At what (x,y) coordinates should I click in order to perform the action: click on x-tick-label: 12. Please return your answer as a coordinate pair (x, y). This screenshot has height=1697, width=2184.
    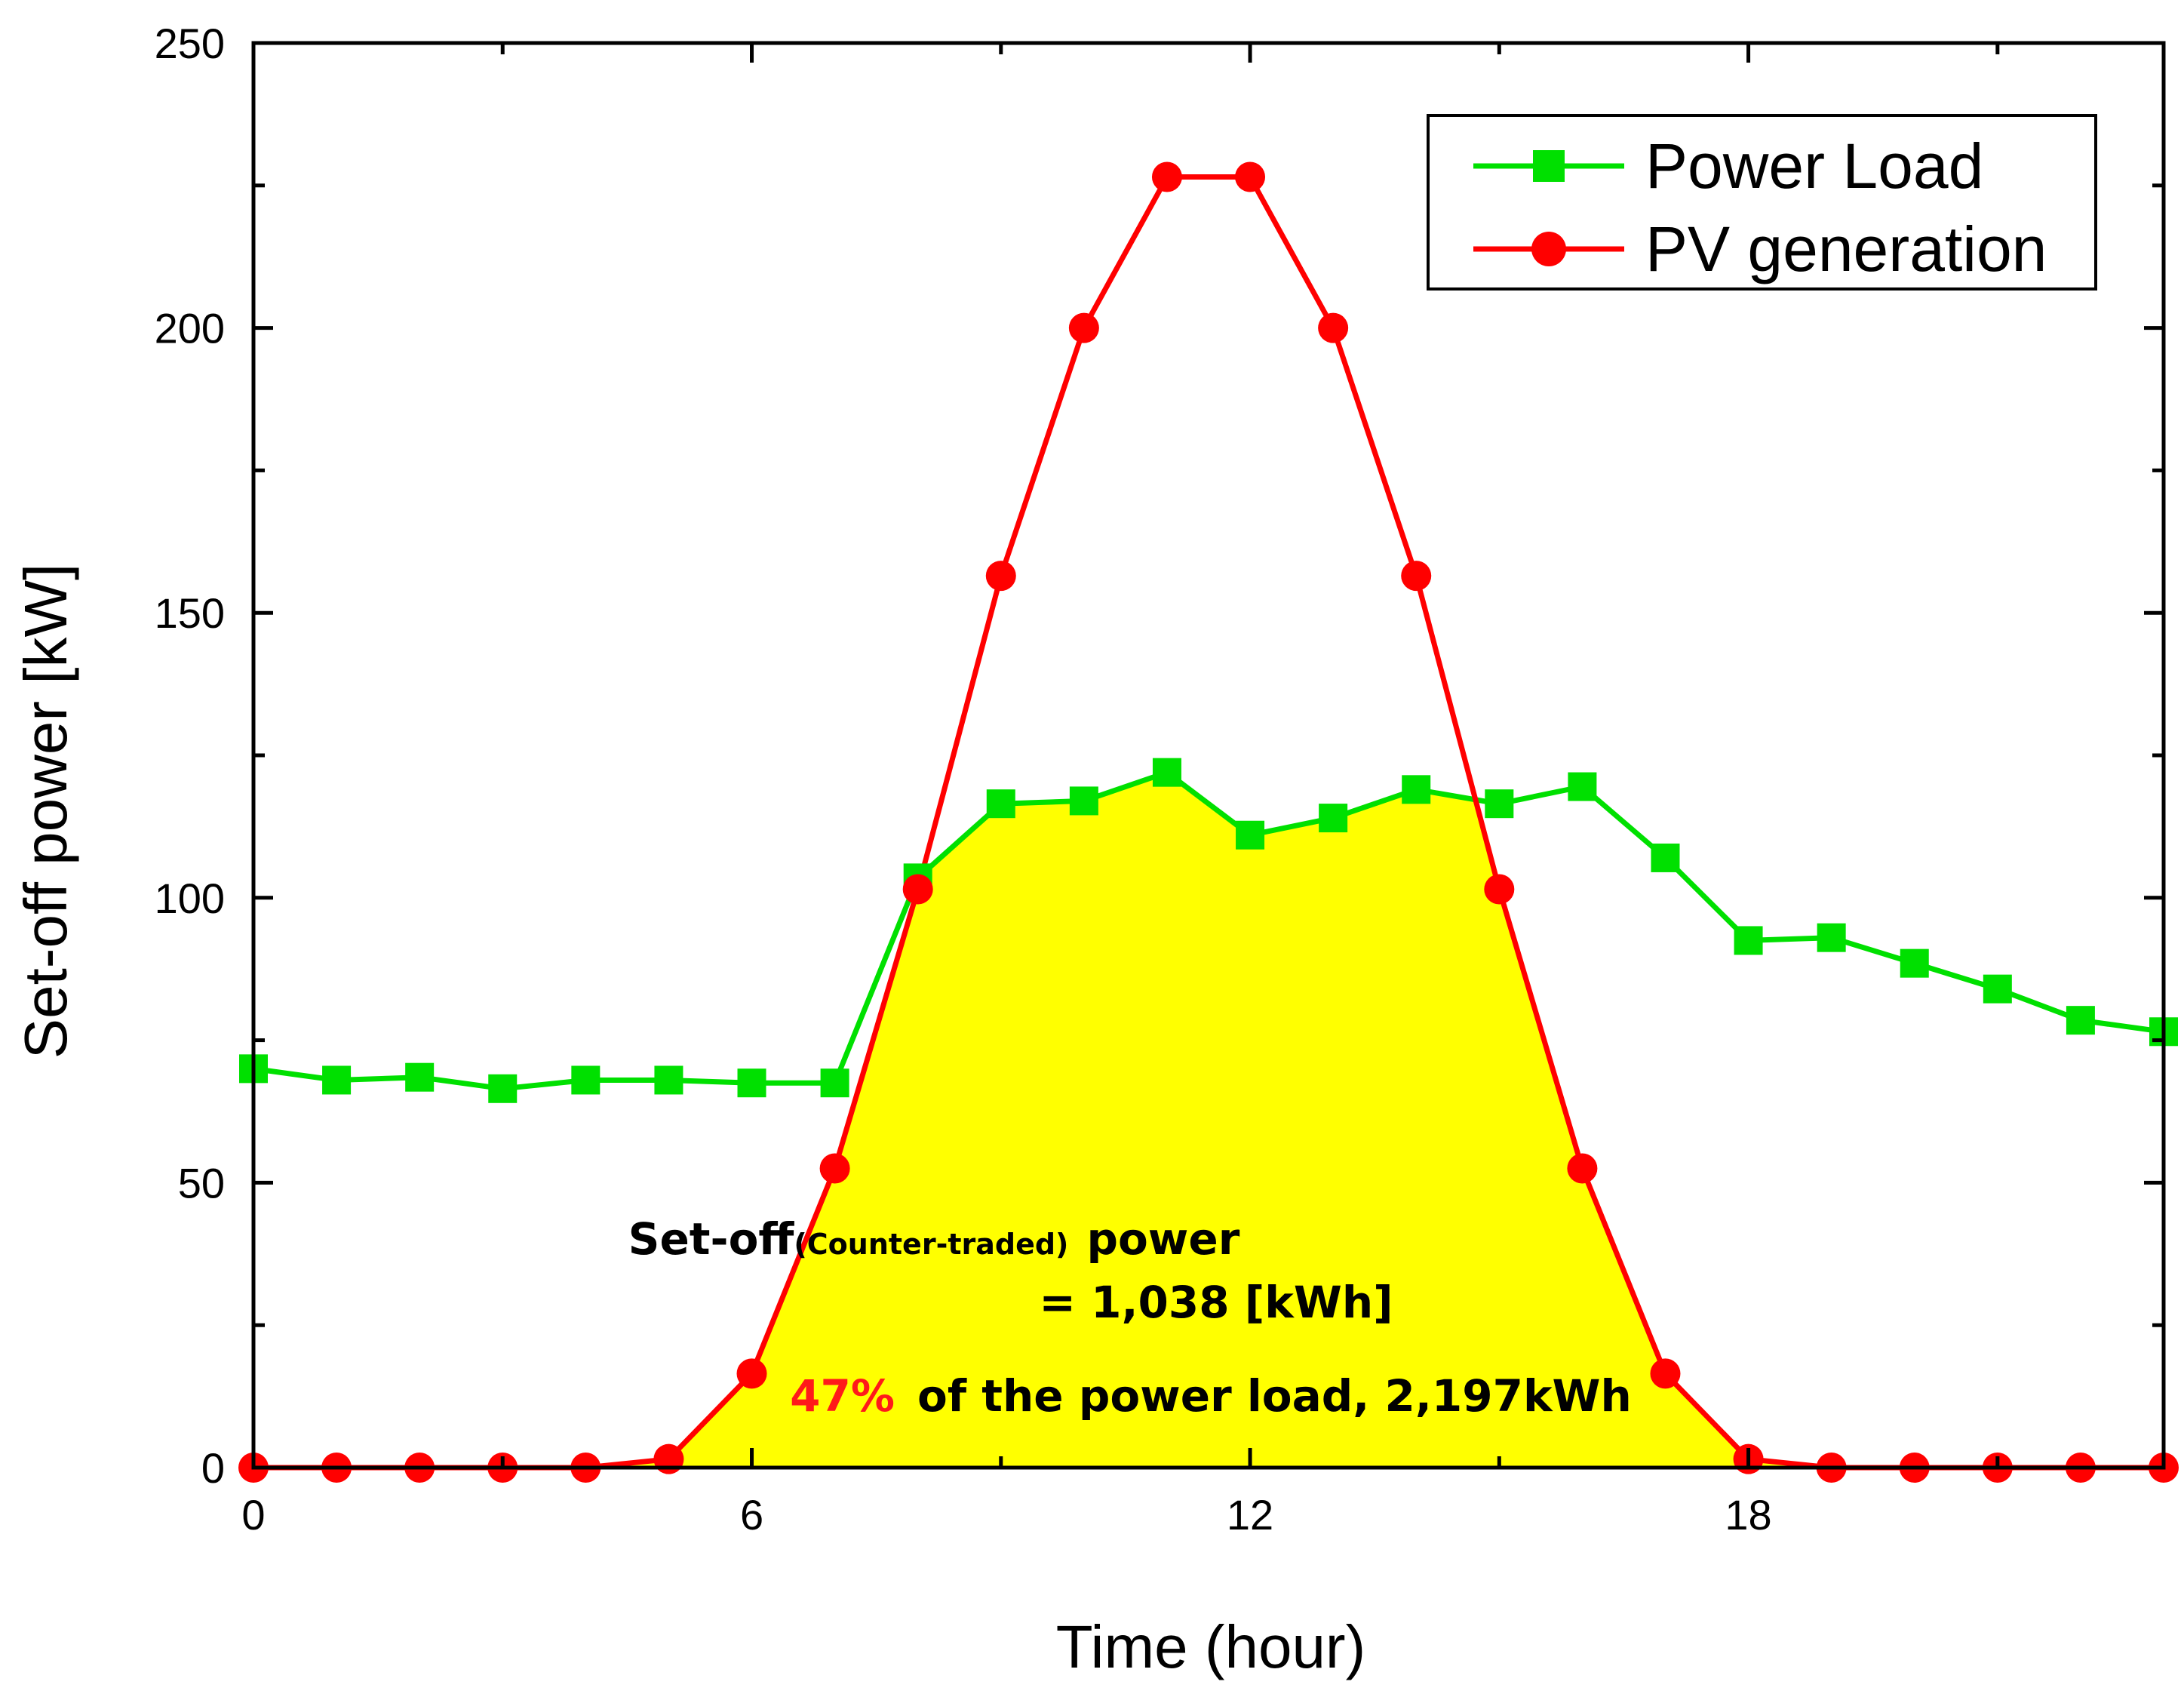
    Looking at the image, I should click on (1250, 1515).